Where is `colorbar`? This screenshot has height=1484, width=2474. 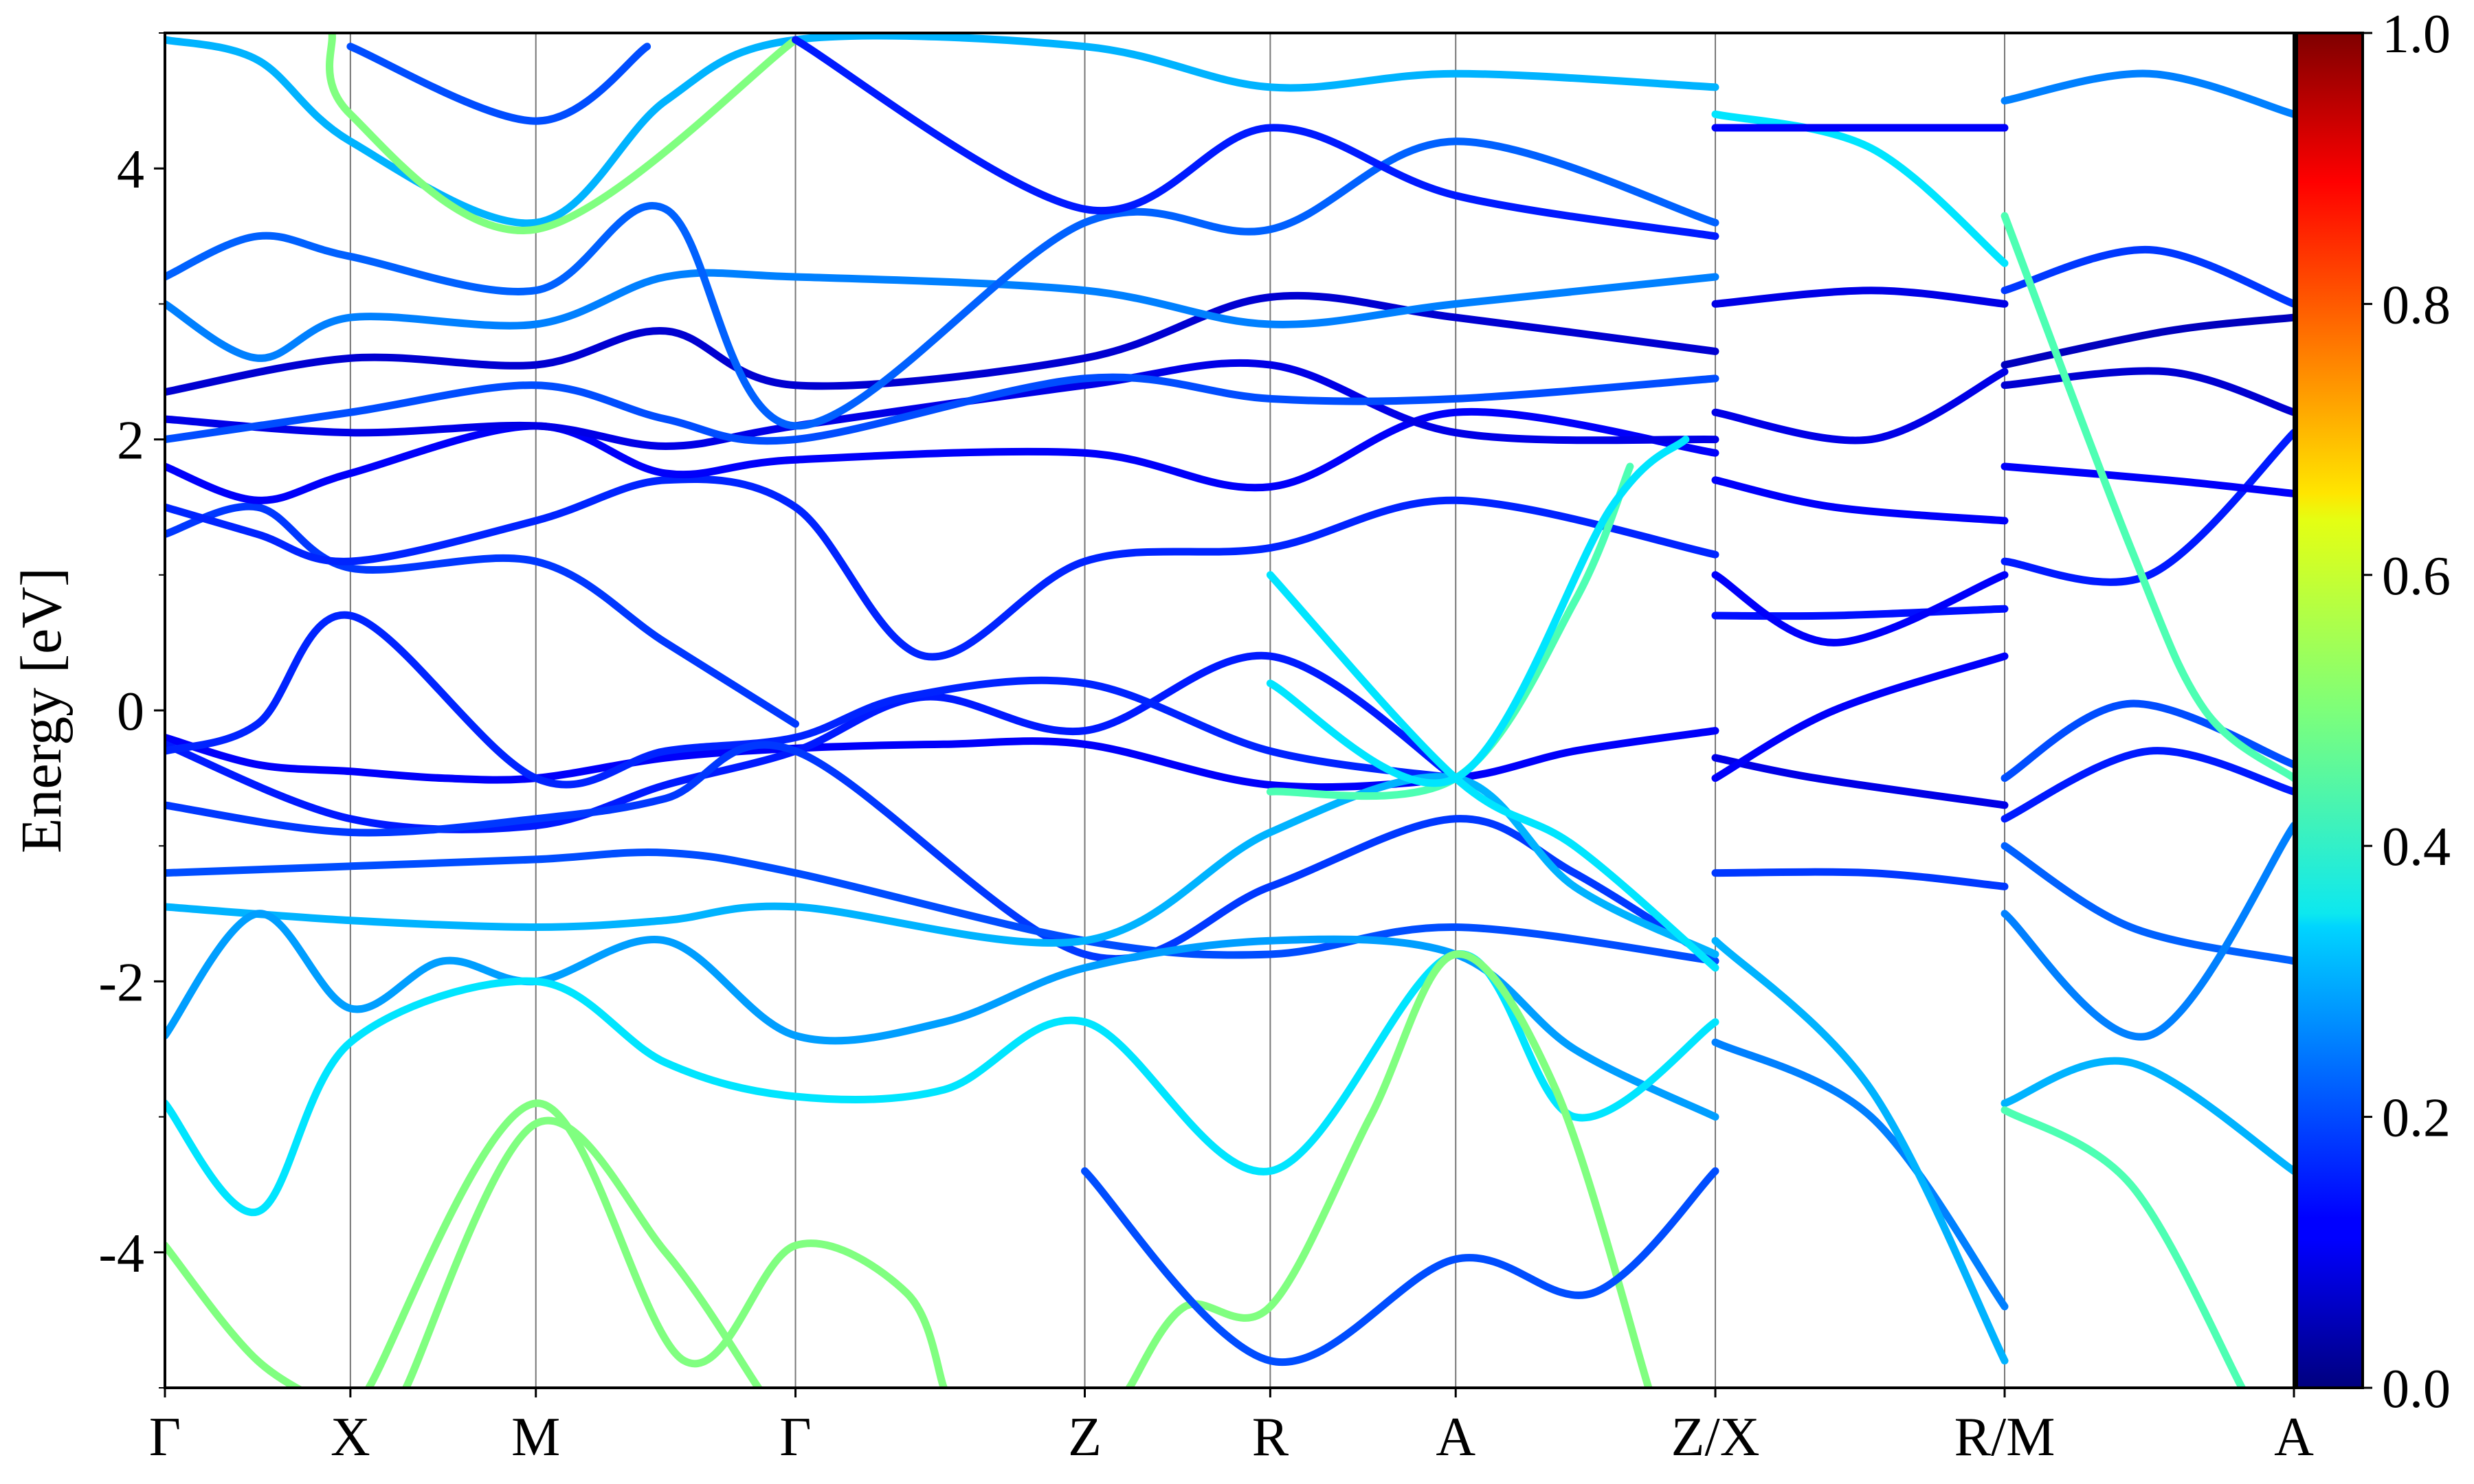 colorbar is located at coordinates (2329, 710).